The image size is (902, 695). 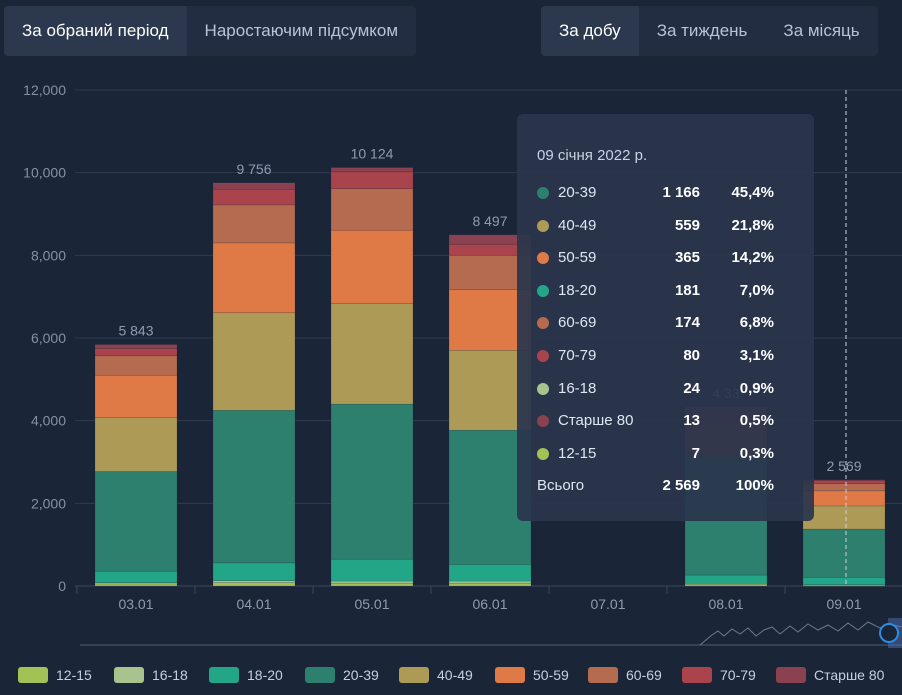 What do you see at coordinates (253, 604) in the screenshot?
I see `x-tick-label: 04.01` at bounding box center [253, 604].